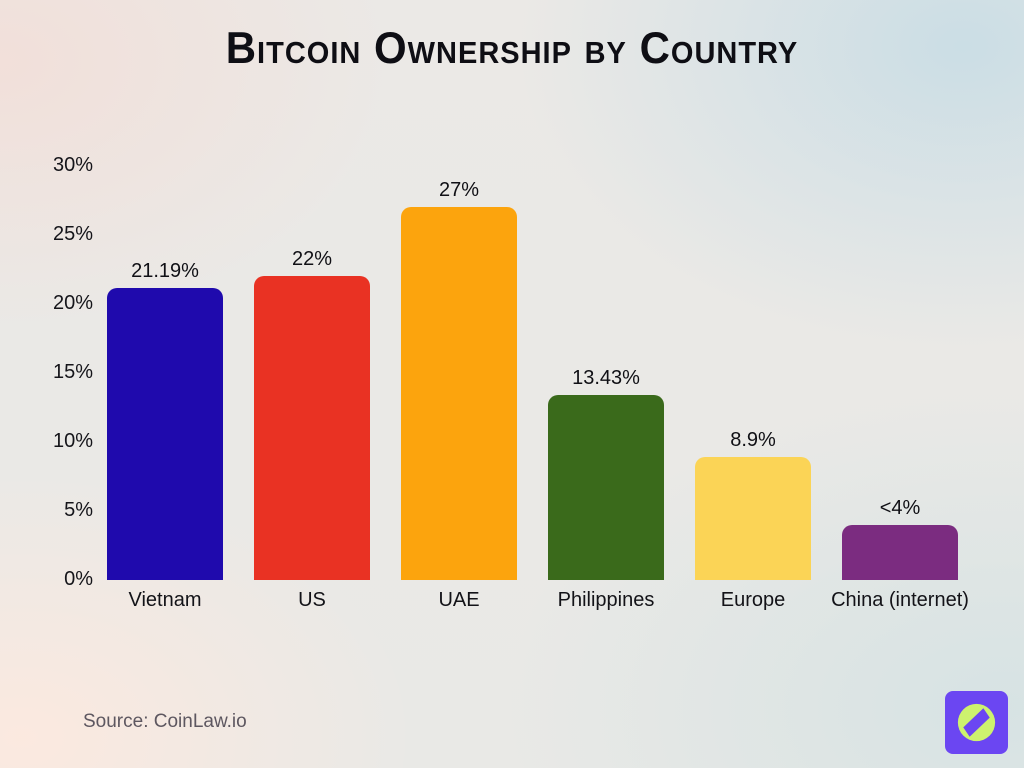 The height and width of the screenshot is (768, 1024). I want to click on x-axis-category-label: China (internet), so click(900, 600).